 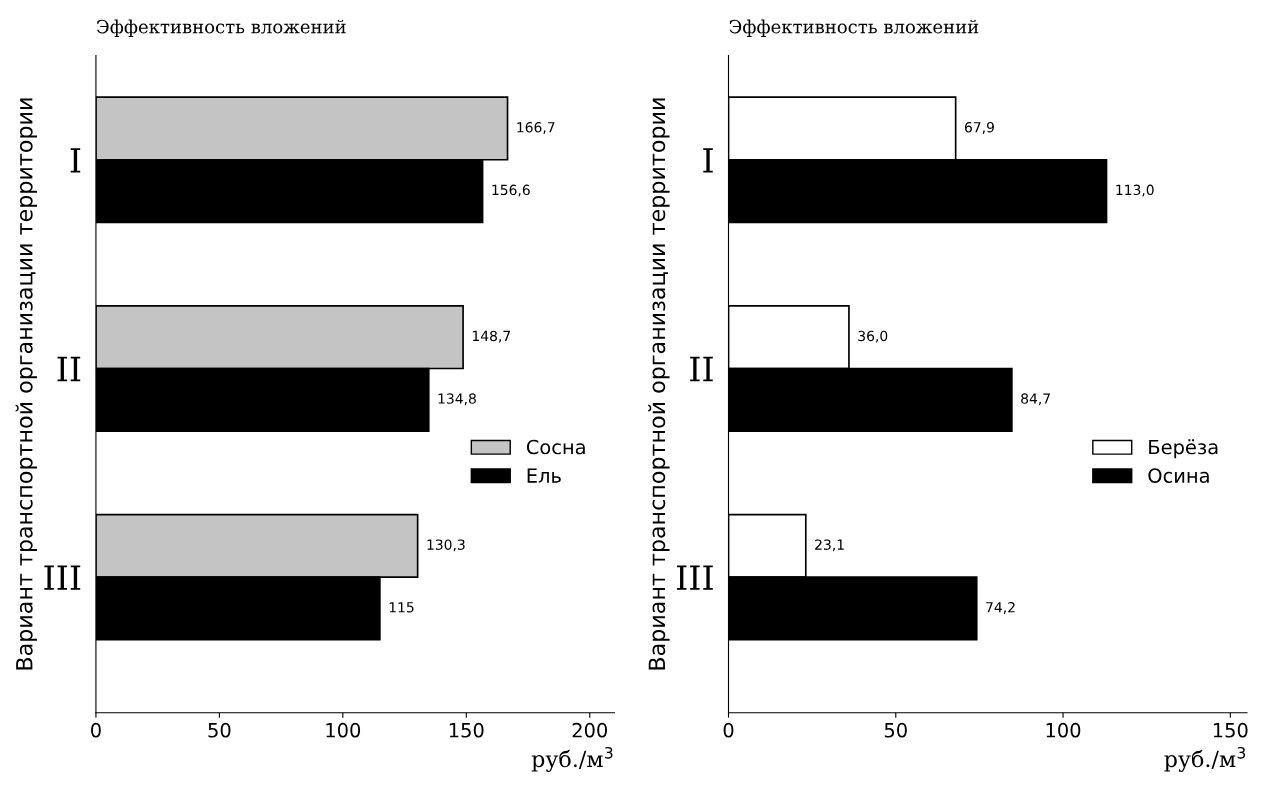 I want to click on x-tick-label: 200, so click(x=590, y=730).